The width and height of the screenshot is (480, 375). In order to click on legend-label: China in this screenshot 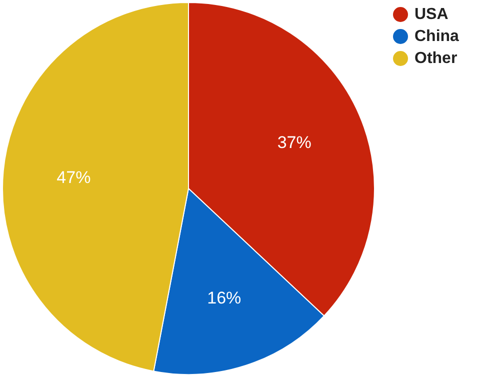, I will do `click(437, 36)`.